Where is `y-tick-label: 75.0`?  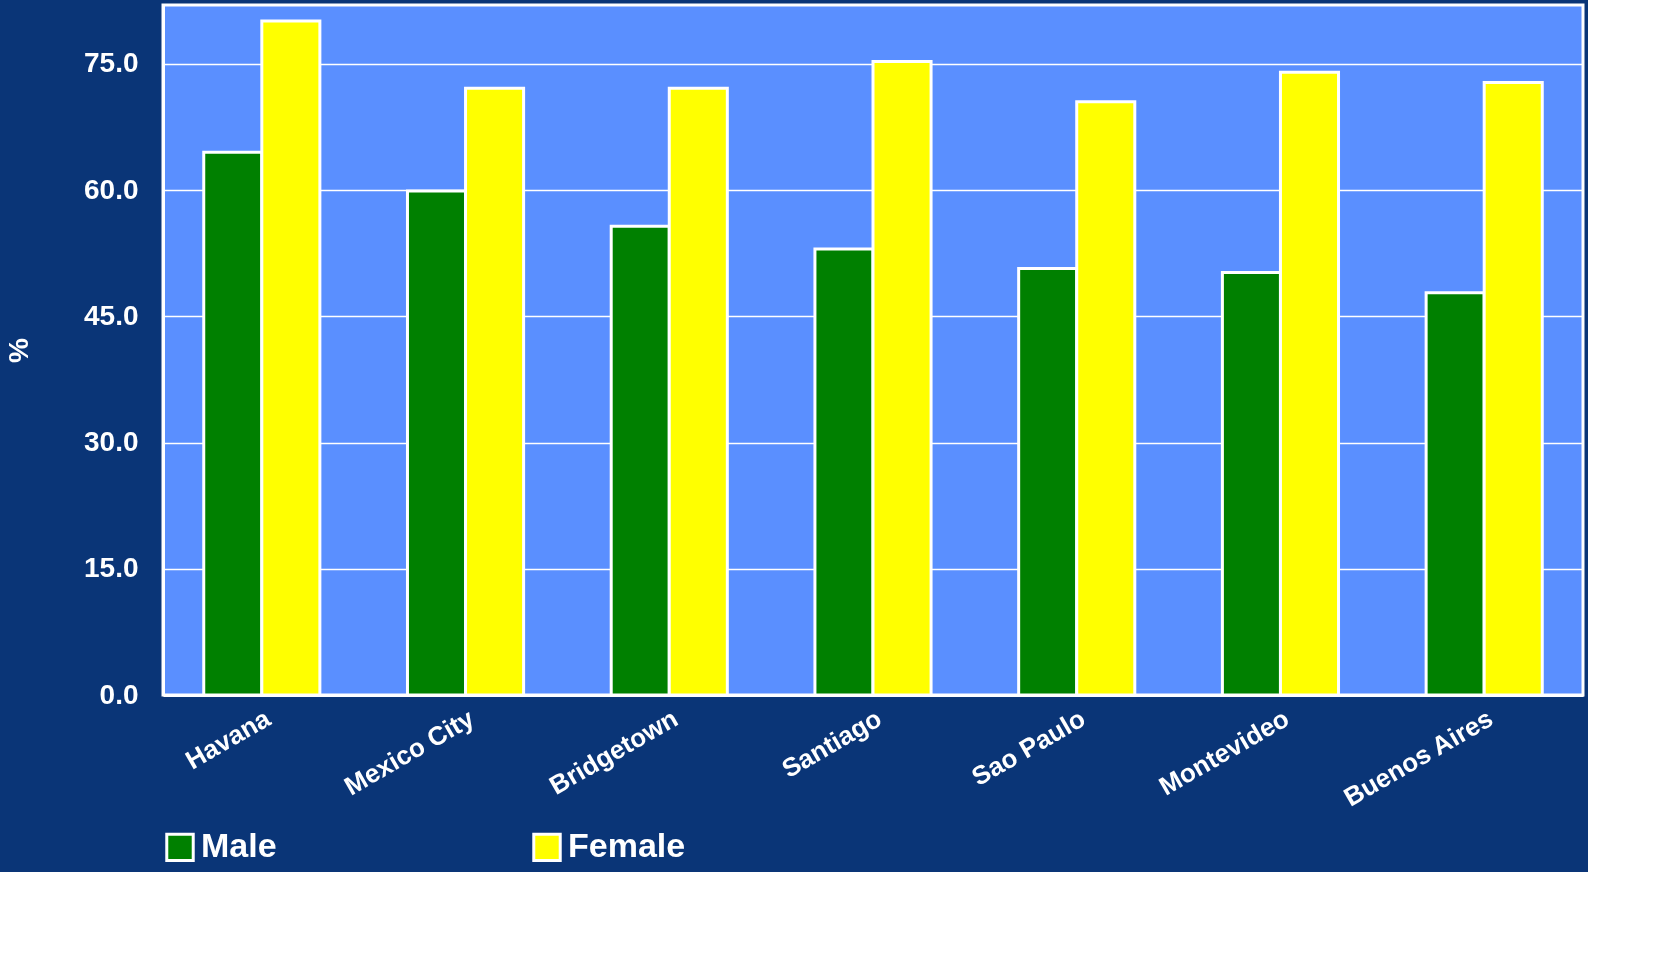 y-tick-label: 75.0 is located at coordinates (111, 63).